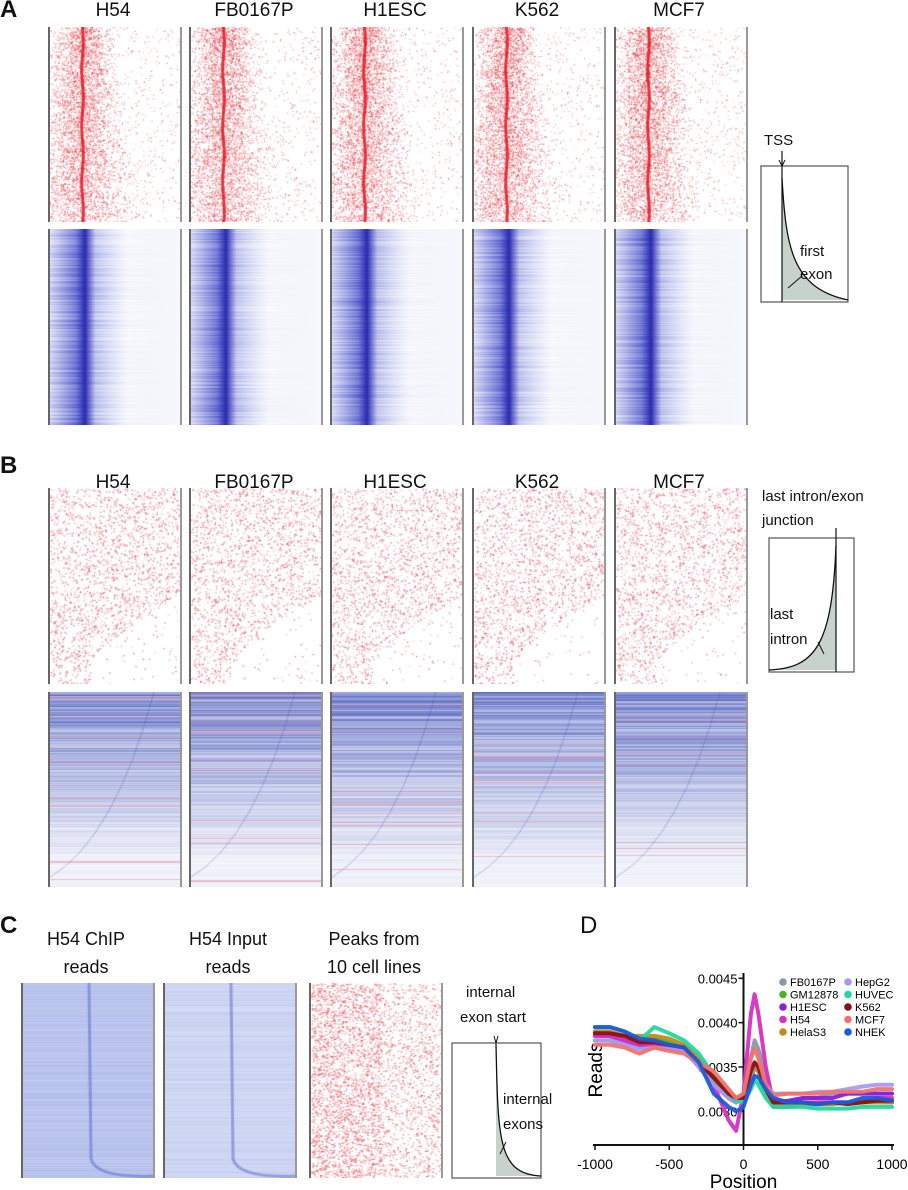  Describe the element at coordinates (868, 1008) in the screenshot. I see `legend-label-k562: K562` at that location.